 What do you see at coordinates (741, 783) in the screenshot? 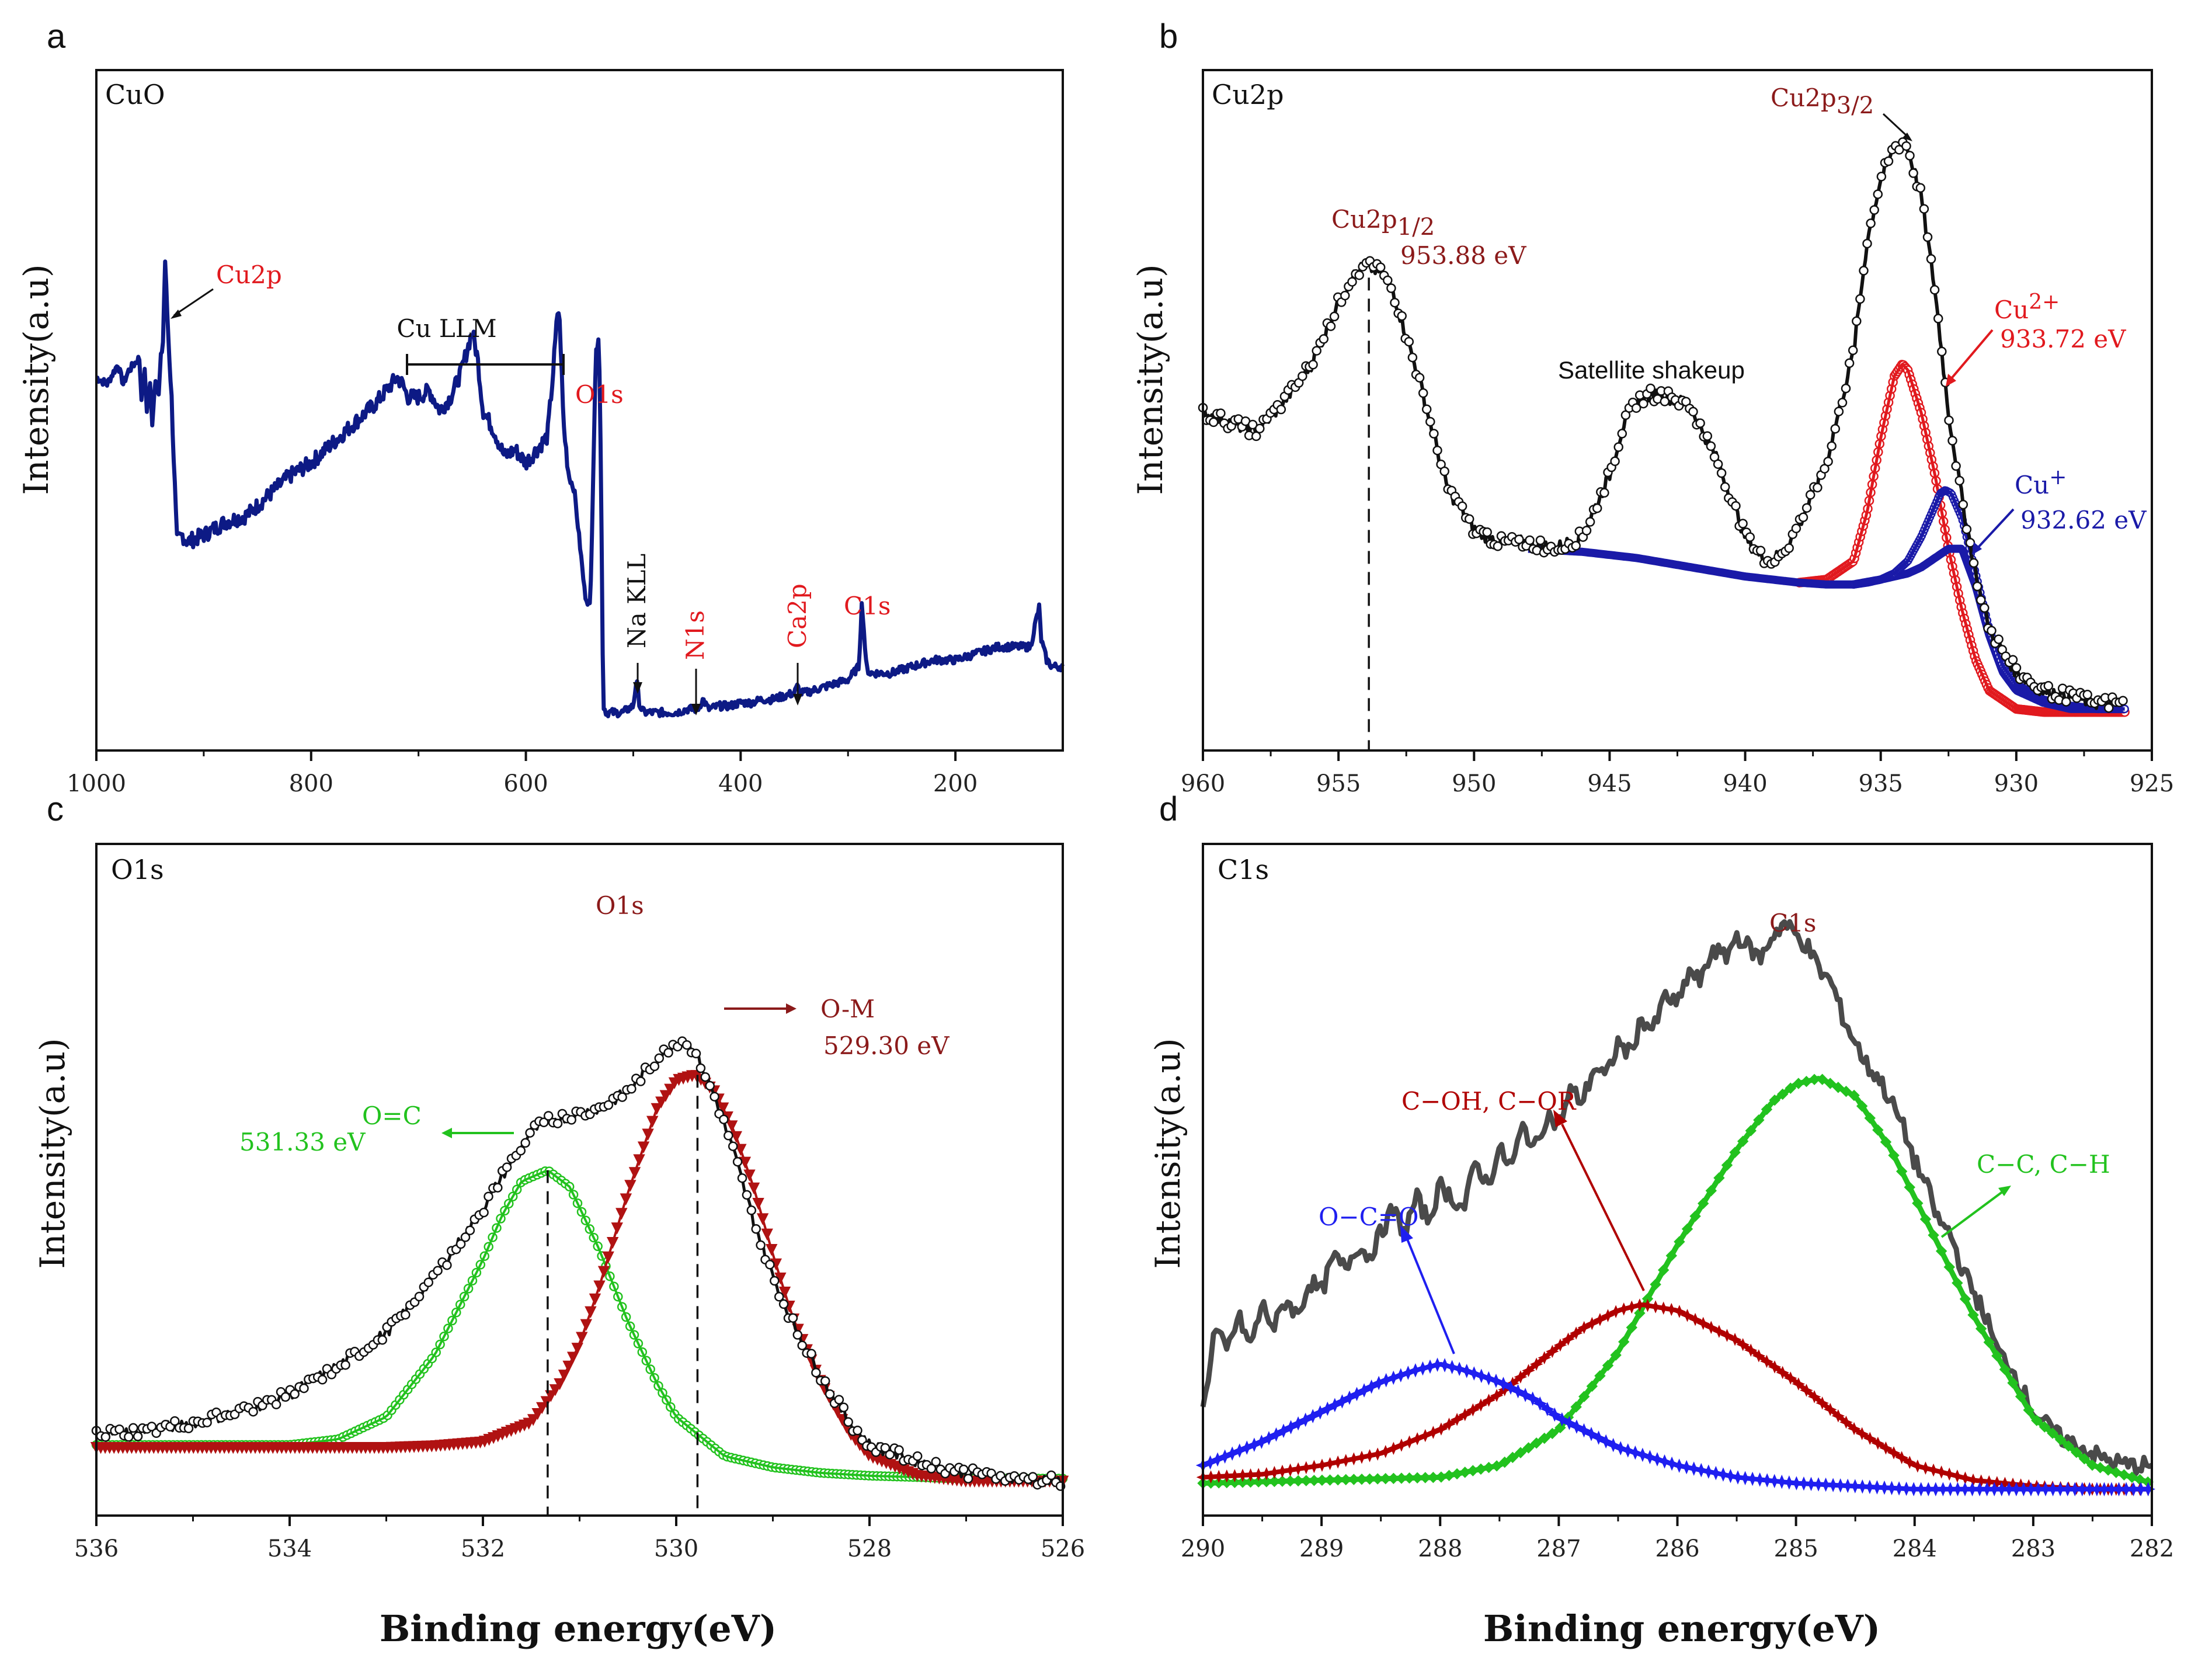
I see `panel-a-xtick-label: 400` at bounding box center [741, 783].